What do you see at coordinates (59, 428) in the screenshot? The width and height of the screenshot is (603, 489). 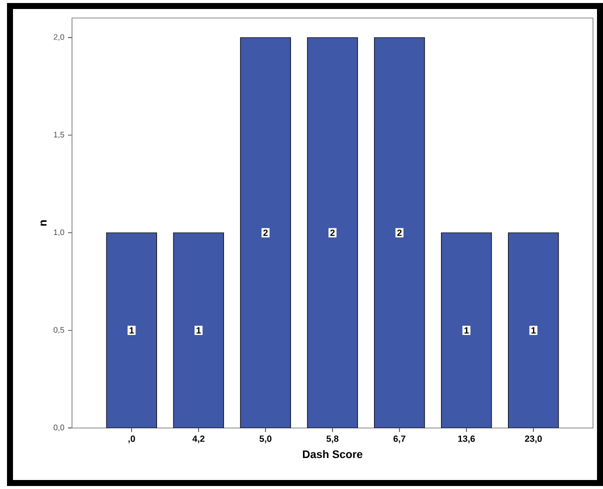 I see `y-tick-label: 0,0` at bounding box center [59, 428].